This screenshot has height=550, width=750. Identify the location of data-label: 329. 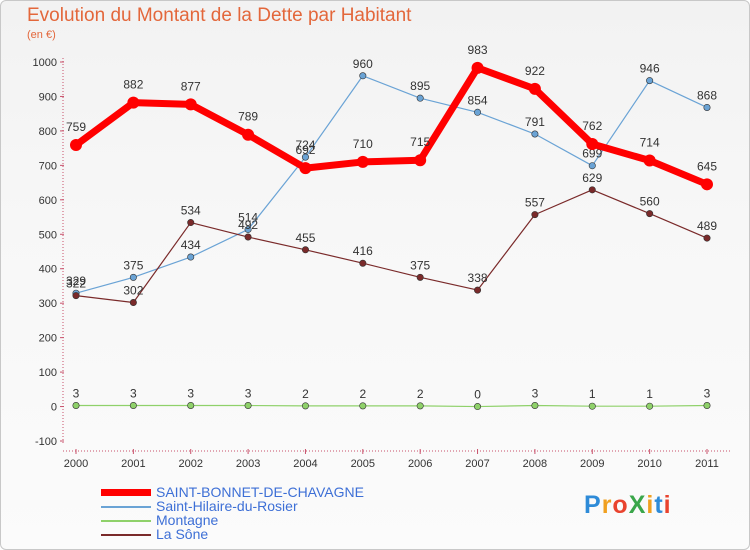
(76, 281).